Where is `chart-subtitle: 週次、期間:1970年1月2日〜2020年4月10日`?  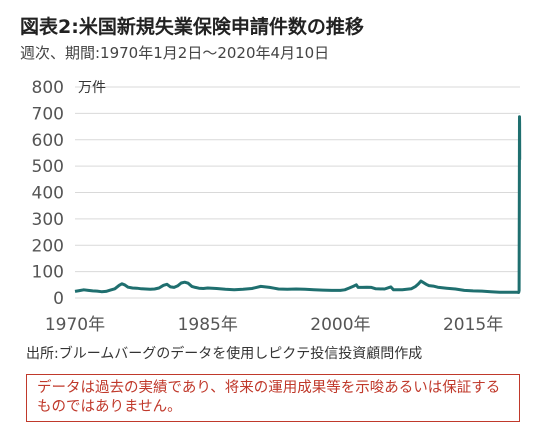 chart-subtitle: 週次、期間:1970年1月2日〜2020年4月10日 is located at coordinates (175, 53).